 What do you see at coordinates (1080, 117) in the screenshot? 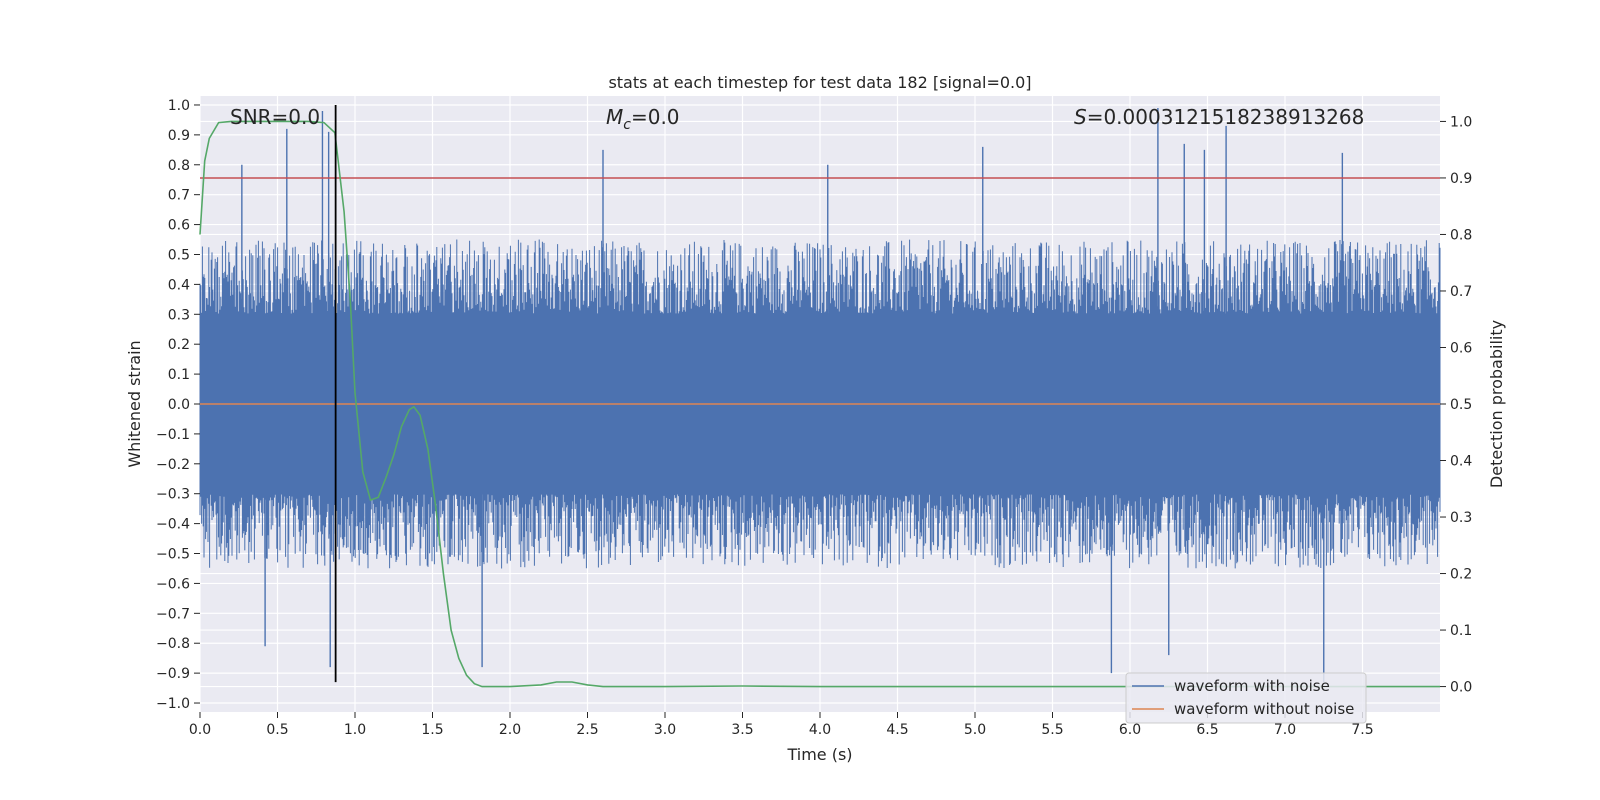
I see `s-symbol: S` at bounding box center [1080, 117].